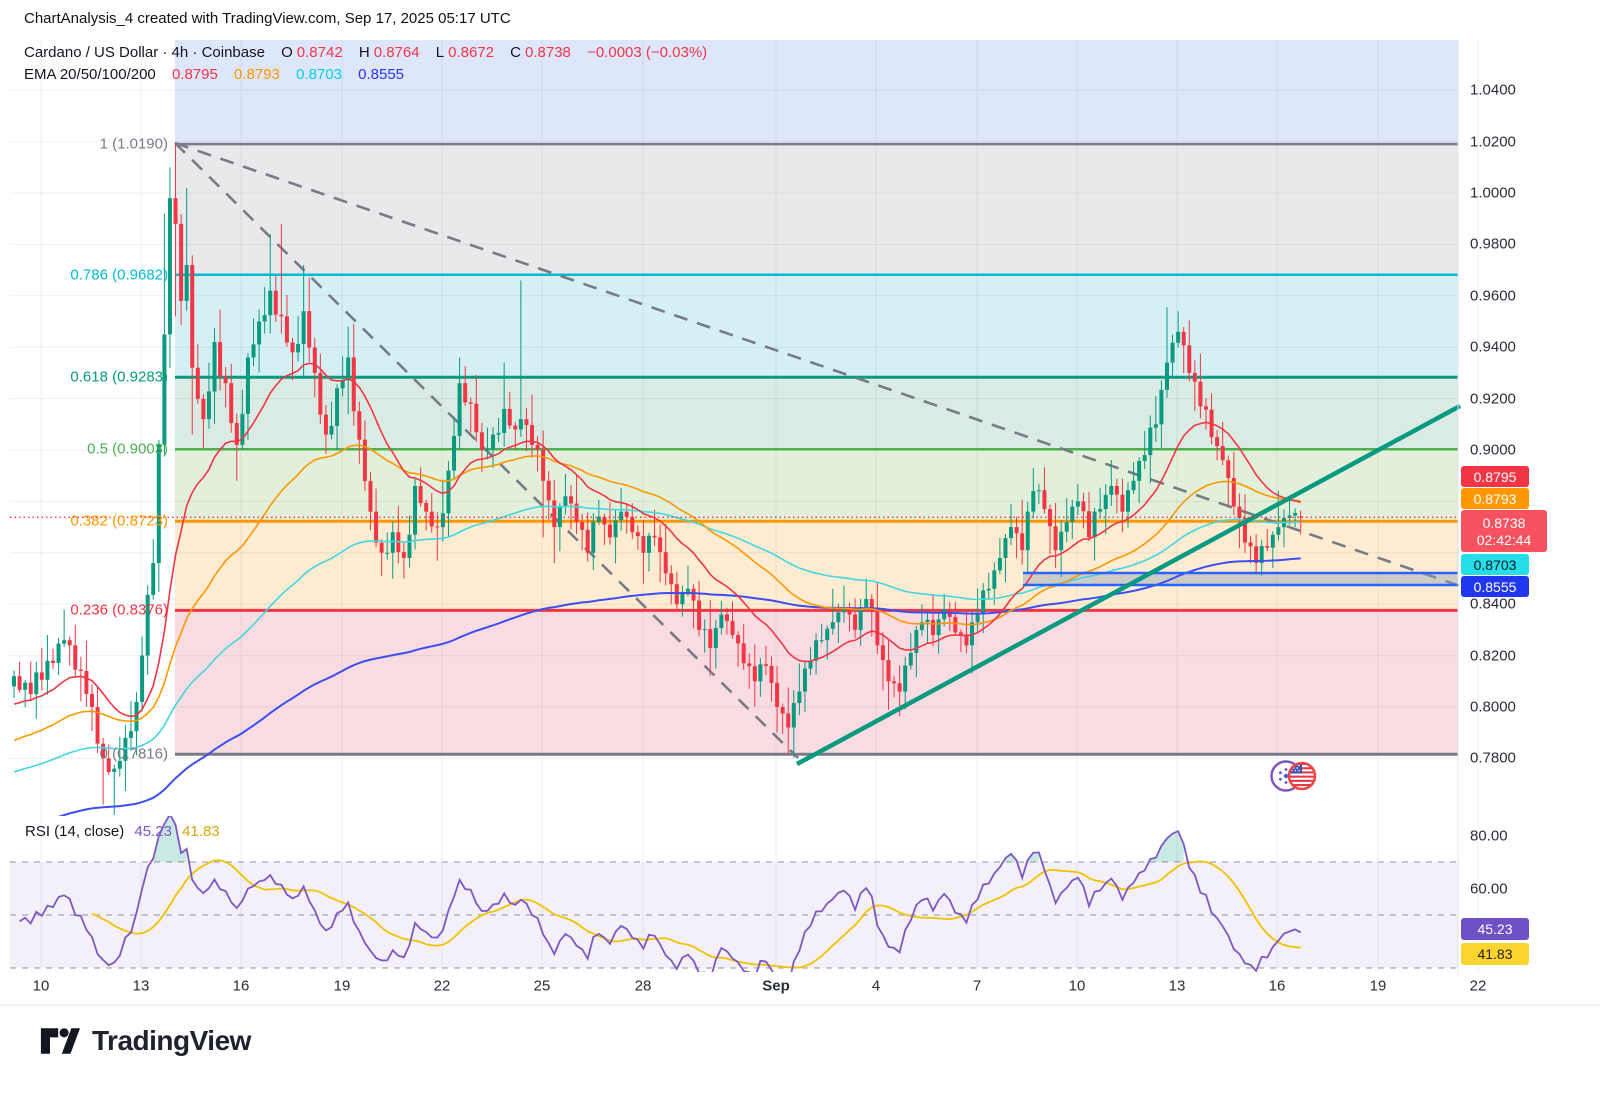  What do you see at coordinates (1493, 296) in the screenshot?
I see `price-tick-0.9600: 0.9600` at bounding box center [1493, 296].